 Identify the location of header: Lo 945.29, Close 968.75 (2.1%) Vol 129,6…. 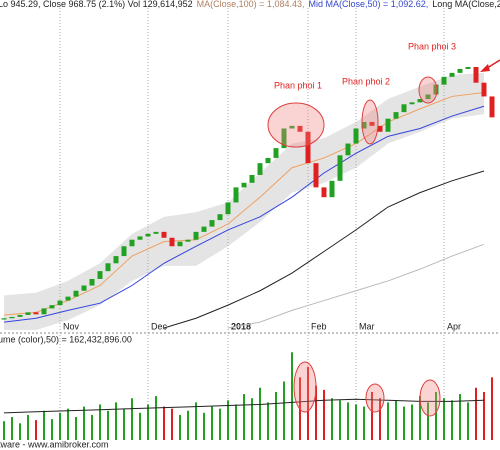
(250, 4).